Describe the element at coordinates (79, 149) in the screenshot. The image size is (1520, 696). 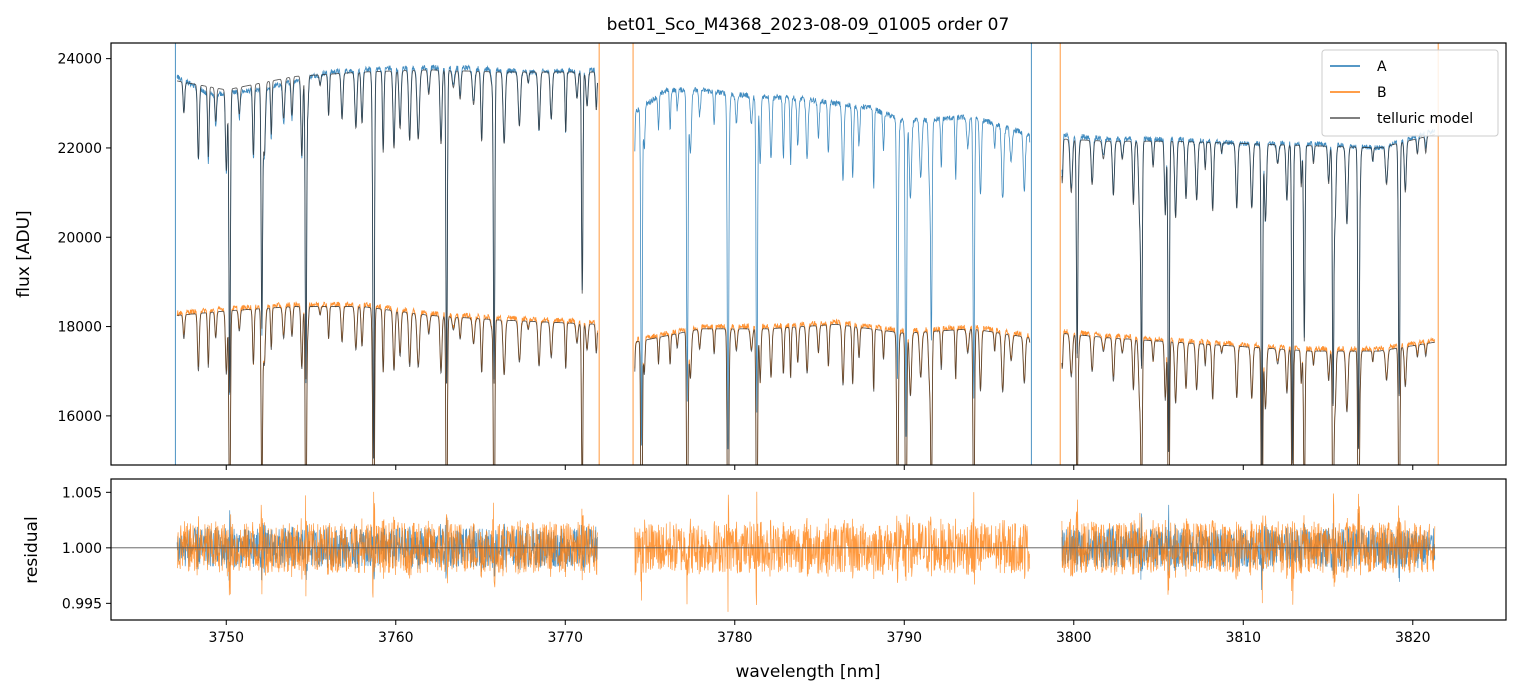
I see `flux-y-tick-label: 22000` at that location.